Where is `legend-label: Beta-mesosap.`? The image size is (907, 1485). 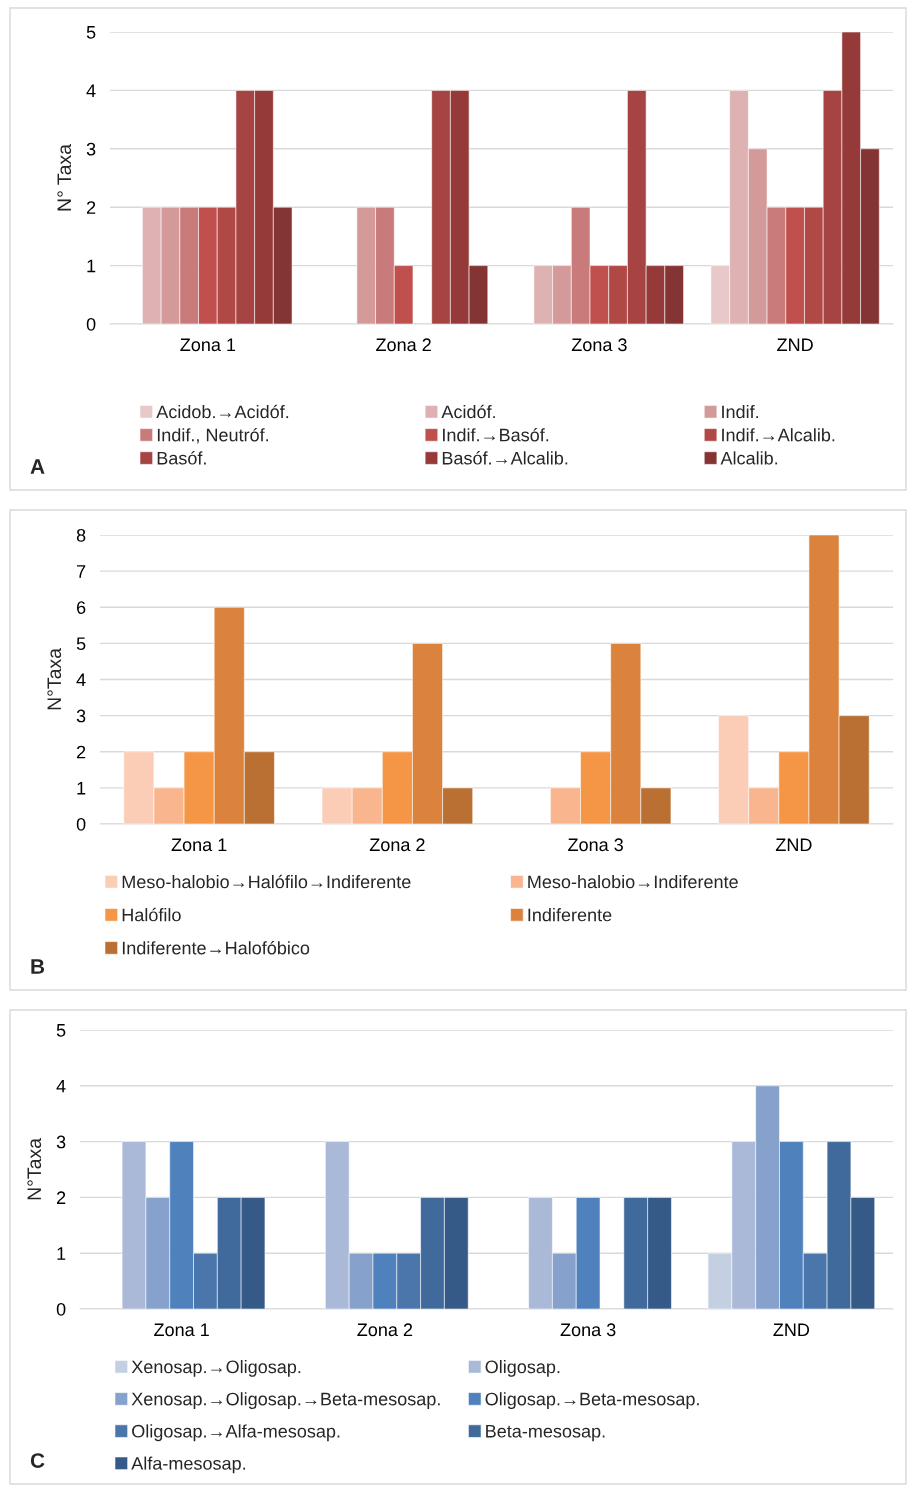
legend-label: Beta-mesosap. is located at coordinates (545, 1433).